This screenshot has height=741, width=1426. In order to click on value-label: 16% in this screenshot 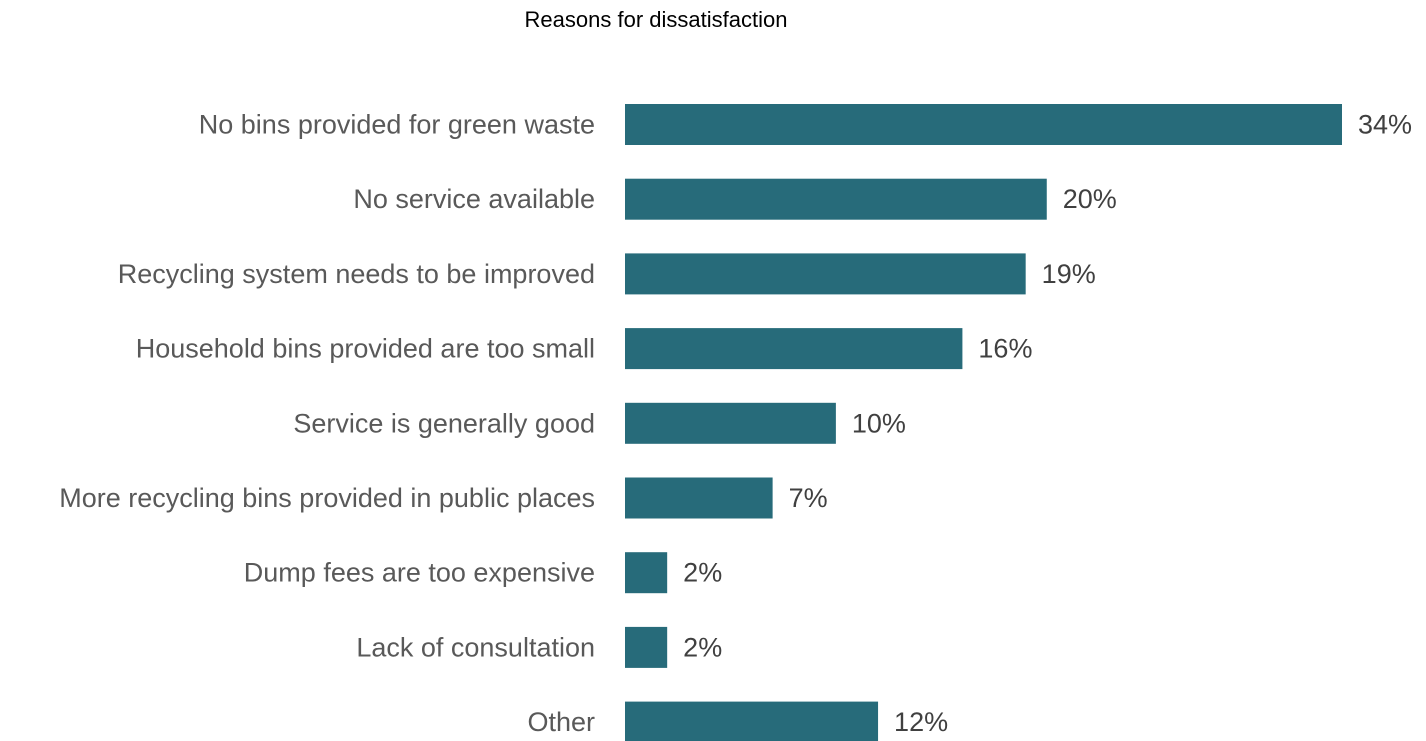, I will do `click(1005, 349)`.